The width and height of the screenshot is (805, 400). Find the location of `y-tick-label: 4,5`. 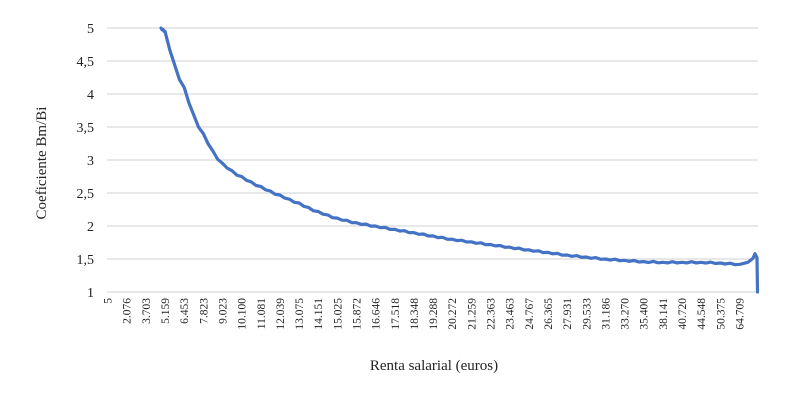

y-tick-label: 4,5 is located at coordinates (86, 62).